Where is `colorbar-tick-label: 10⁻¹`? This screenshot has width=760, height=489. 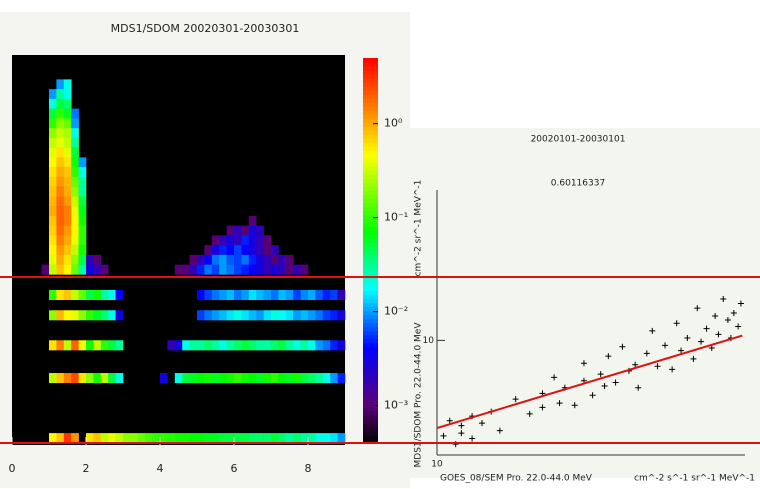 colorbar-tick-label: 10⁻¹ is located at coordinates (396, 217).